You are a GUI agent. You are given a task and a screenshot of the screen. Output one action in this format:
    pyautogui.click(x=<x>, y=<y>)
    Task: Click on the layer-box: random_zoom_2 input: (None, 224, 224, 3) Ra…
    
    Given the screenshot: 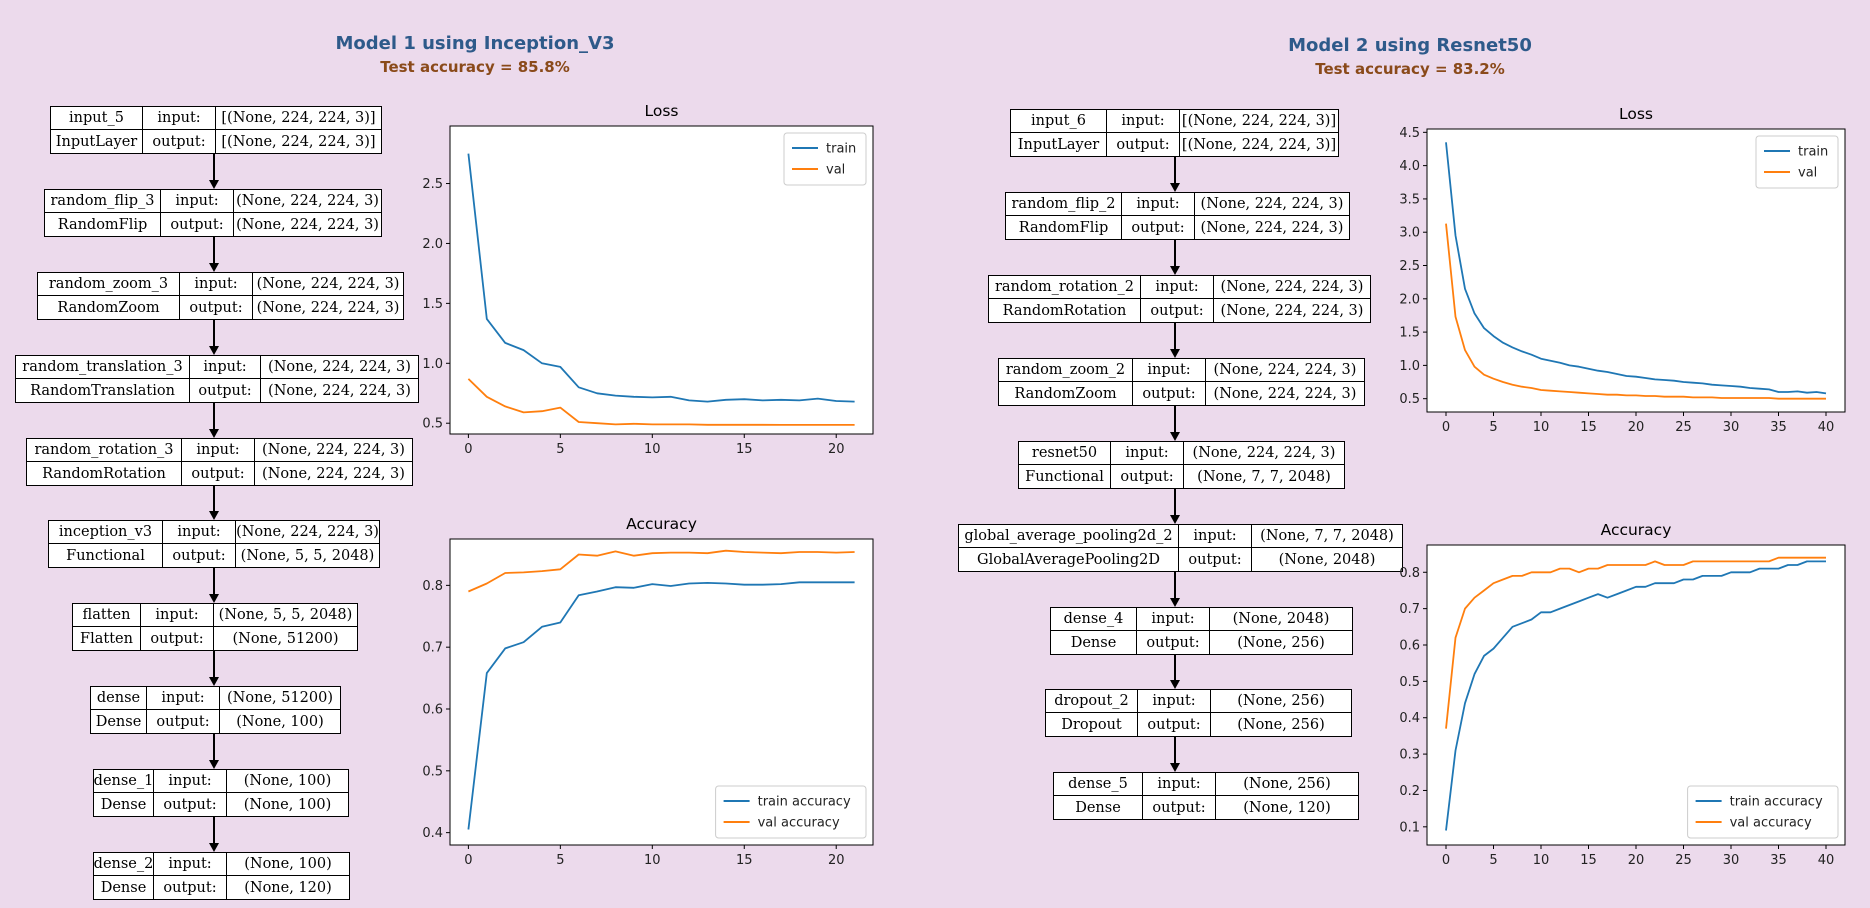 What is the action you would take?
    pyautogui.click(x=1181, y=382)
    